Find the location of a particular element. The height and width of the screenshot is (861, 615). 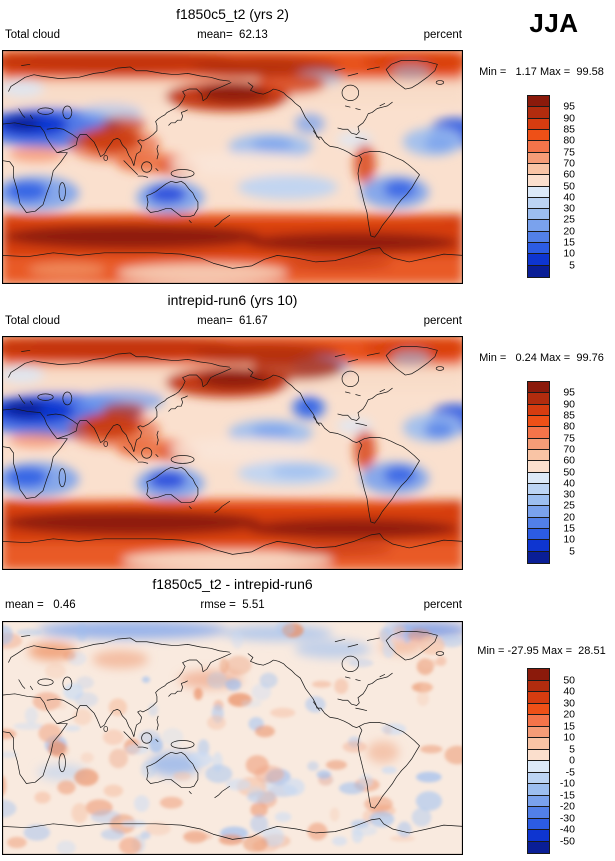

colorbar-tick-label: -40 is located at coordinates (567, 829).